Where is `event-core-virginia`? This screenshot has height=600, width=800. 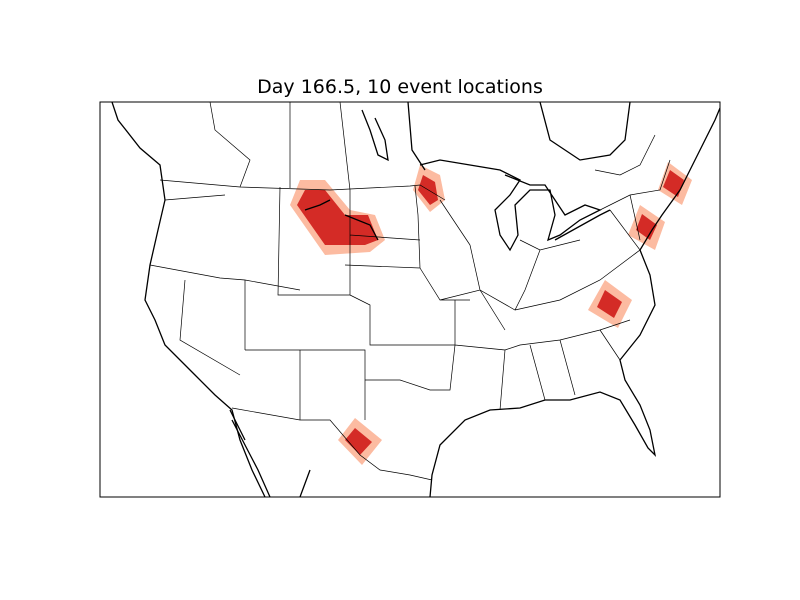 event-core-virginia is located at coordinates (609, 304).